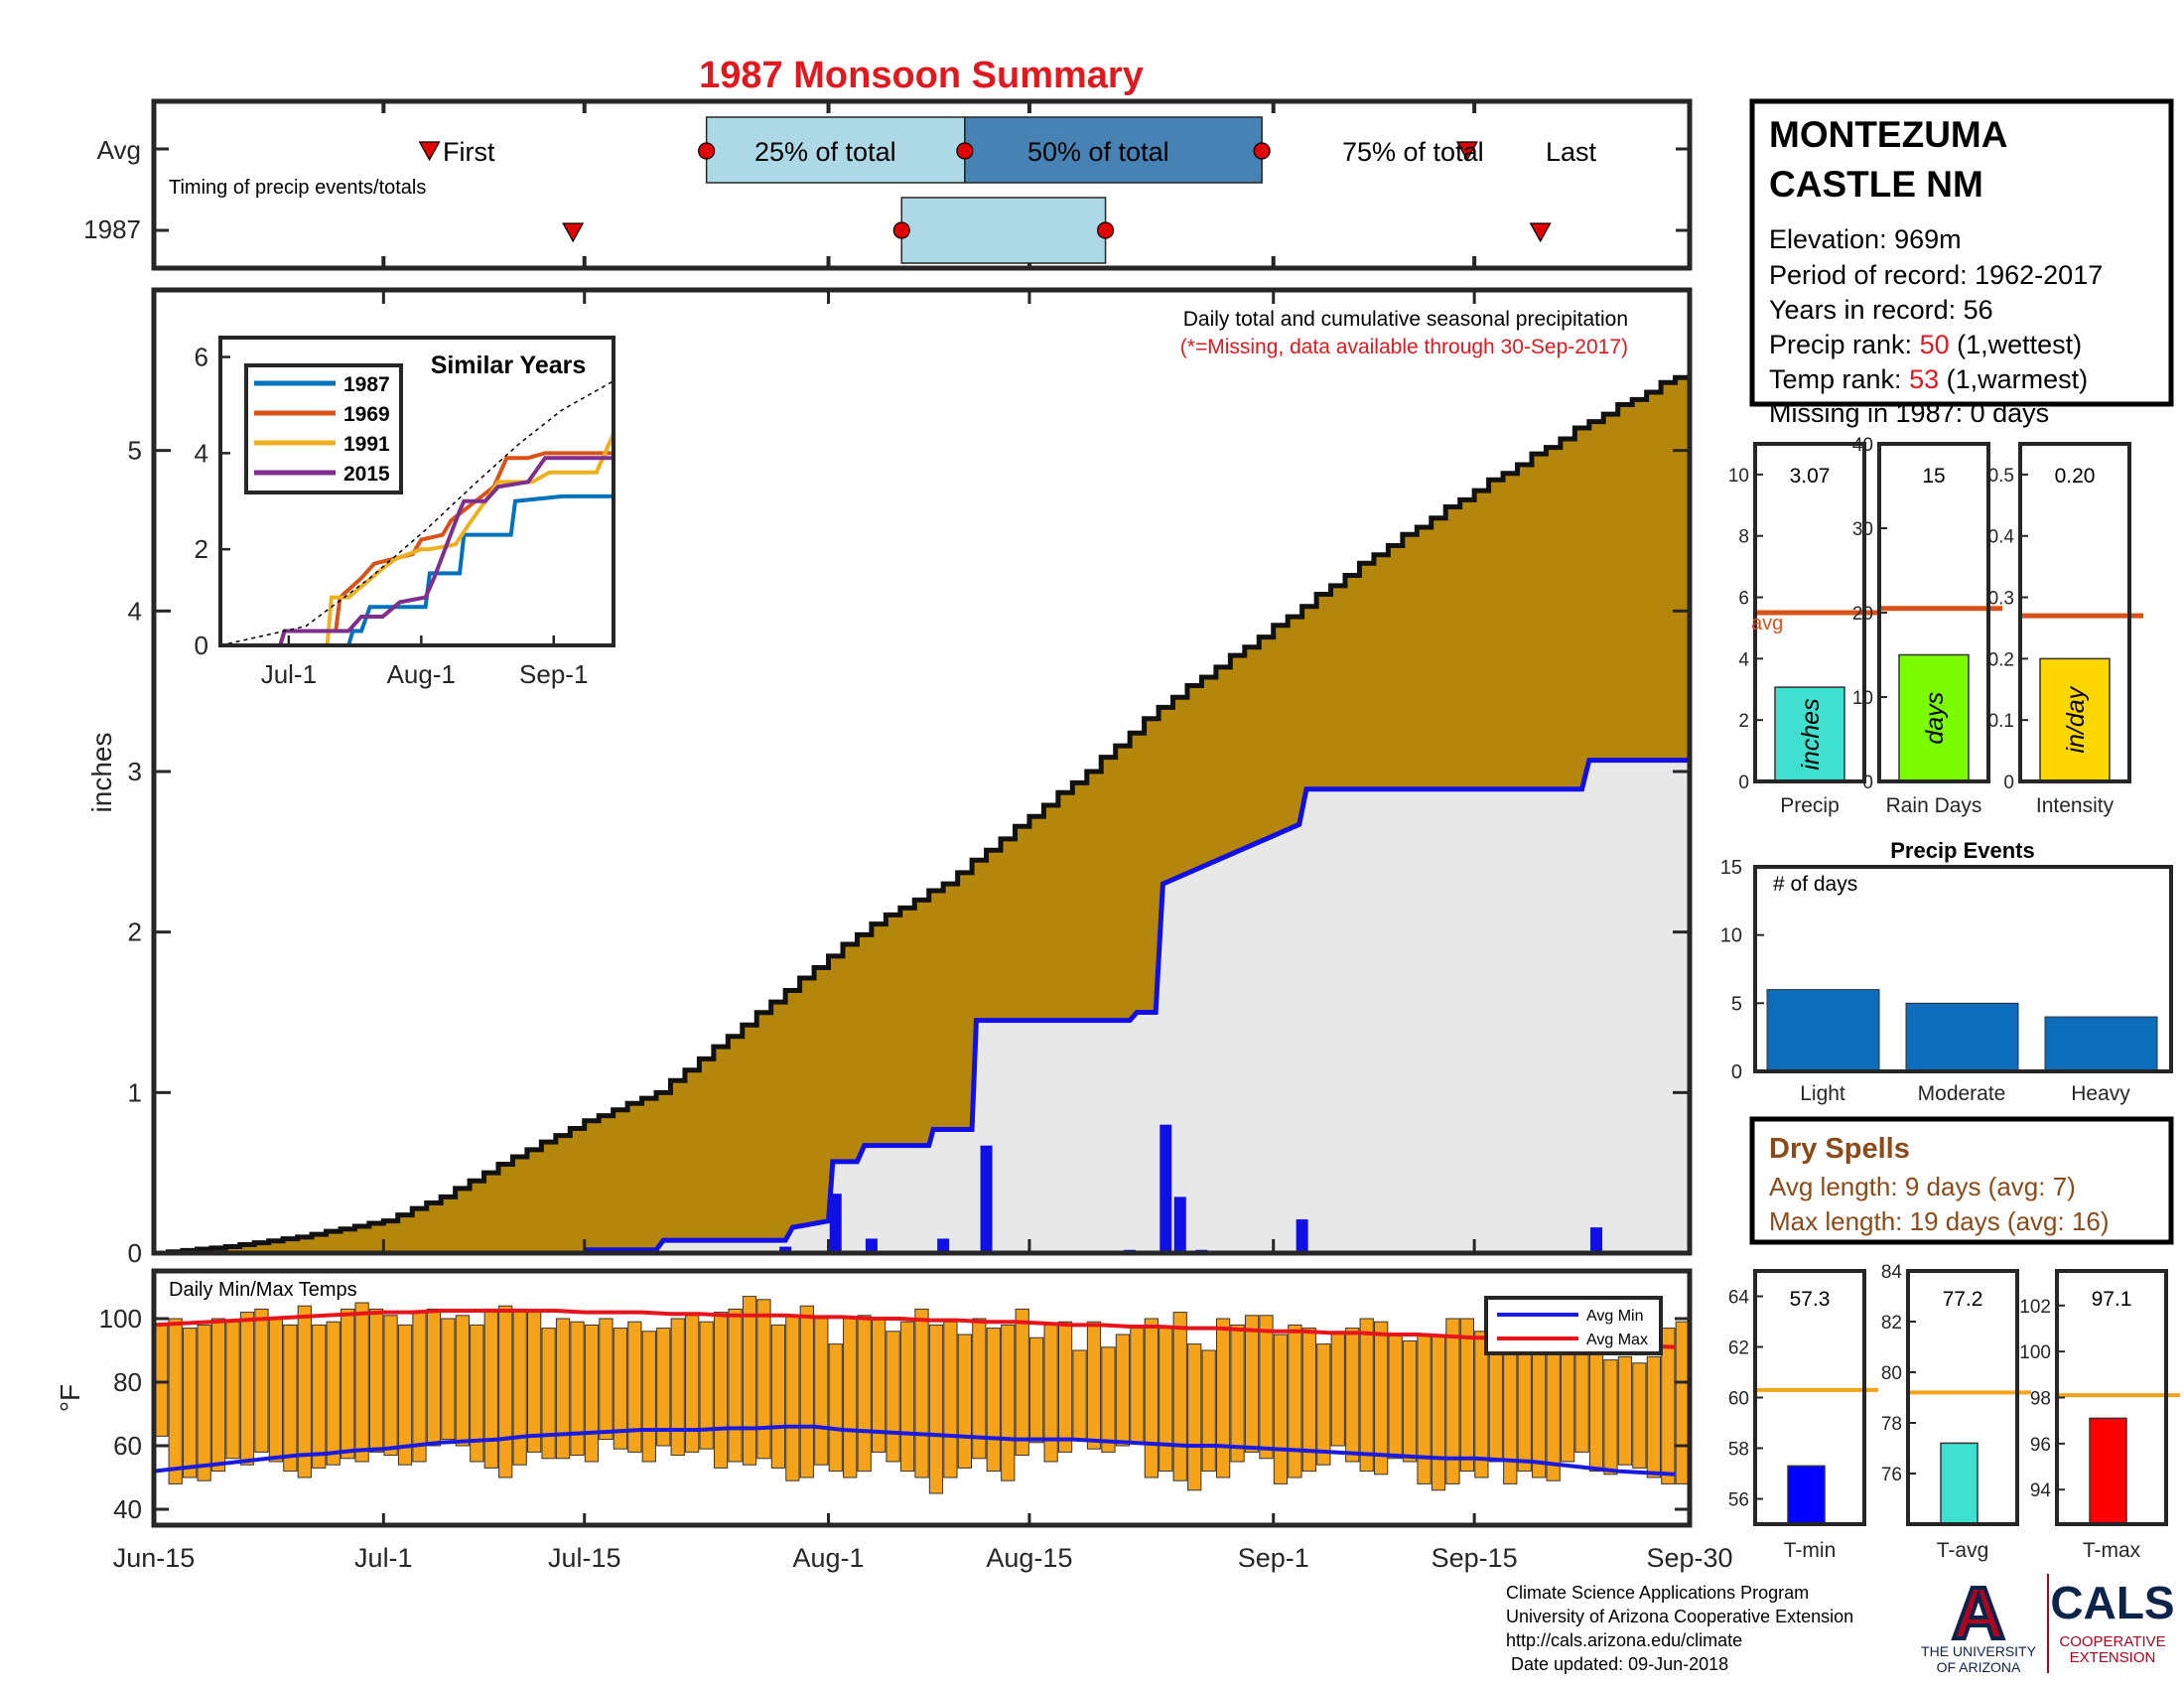 This screenshot has height=1688, width=2184. Describe the element at coordinates (2100, 1093) in the screenshot. I see `events-x-label: Heavy` at that location.